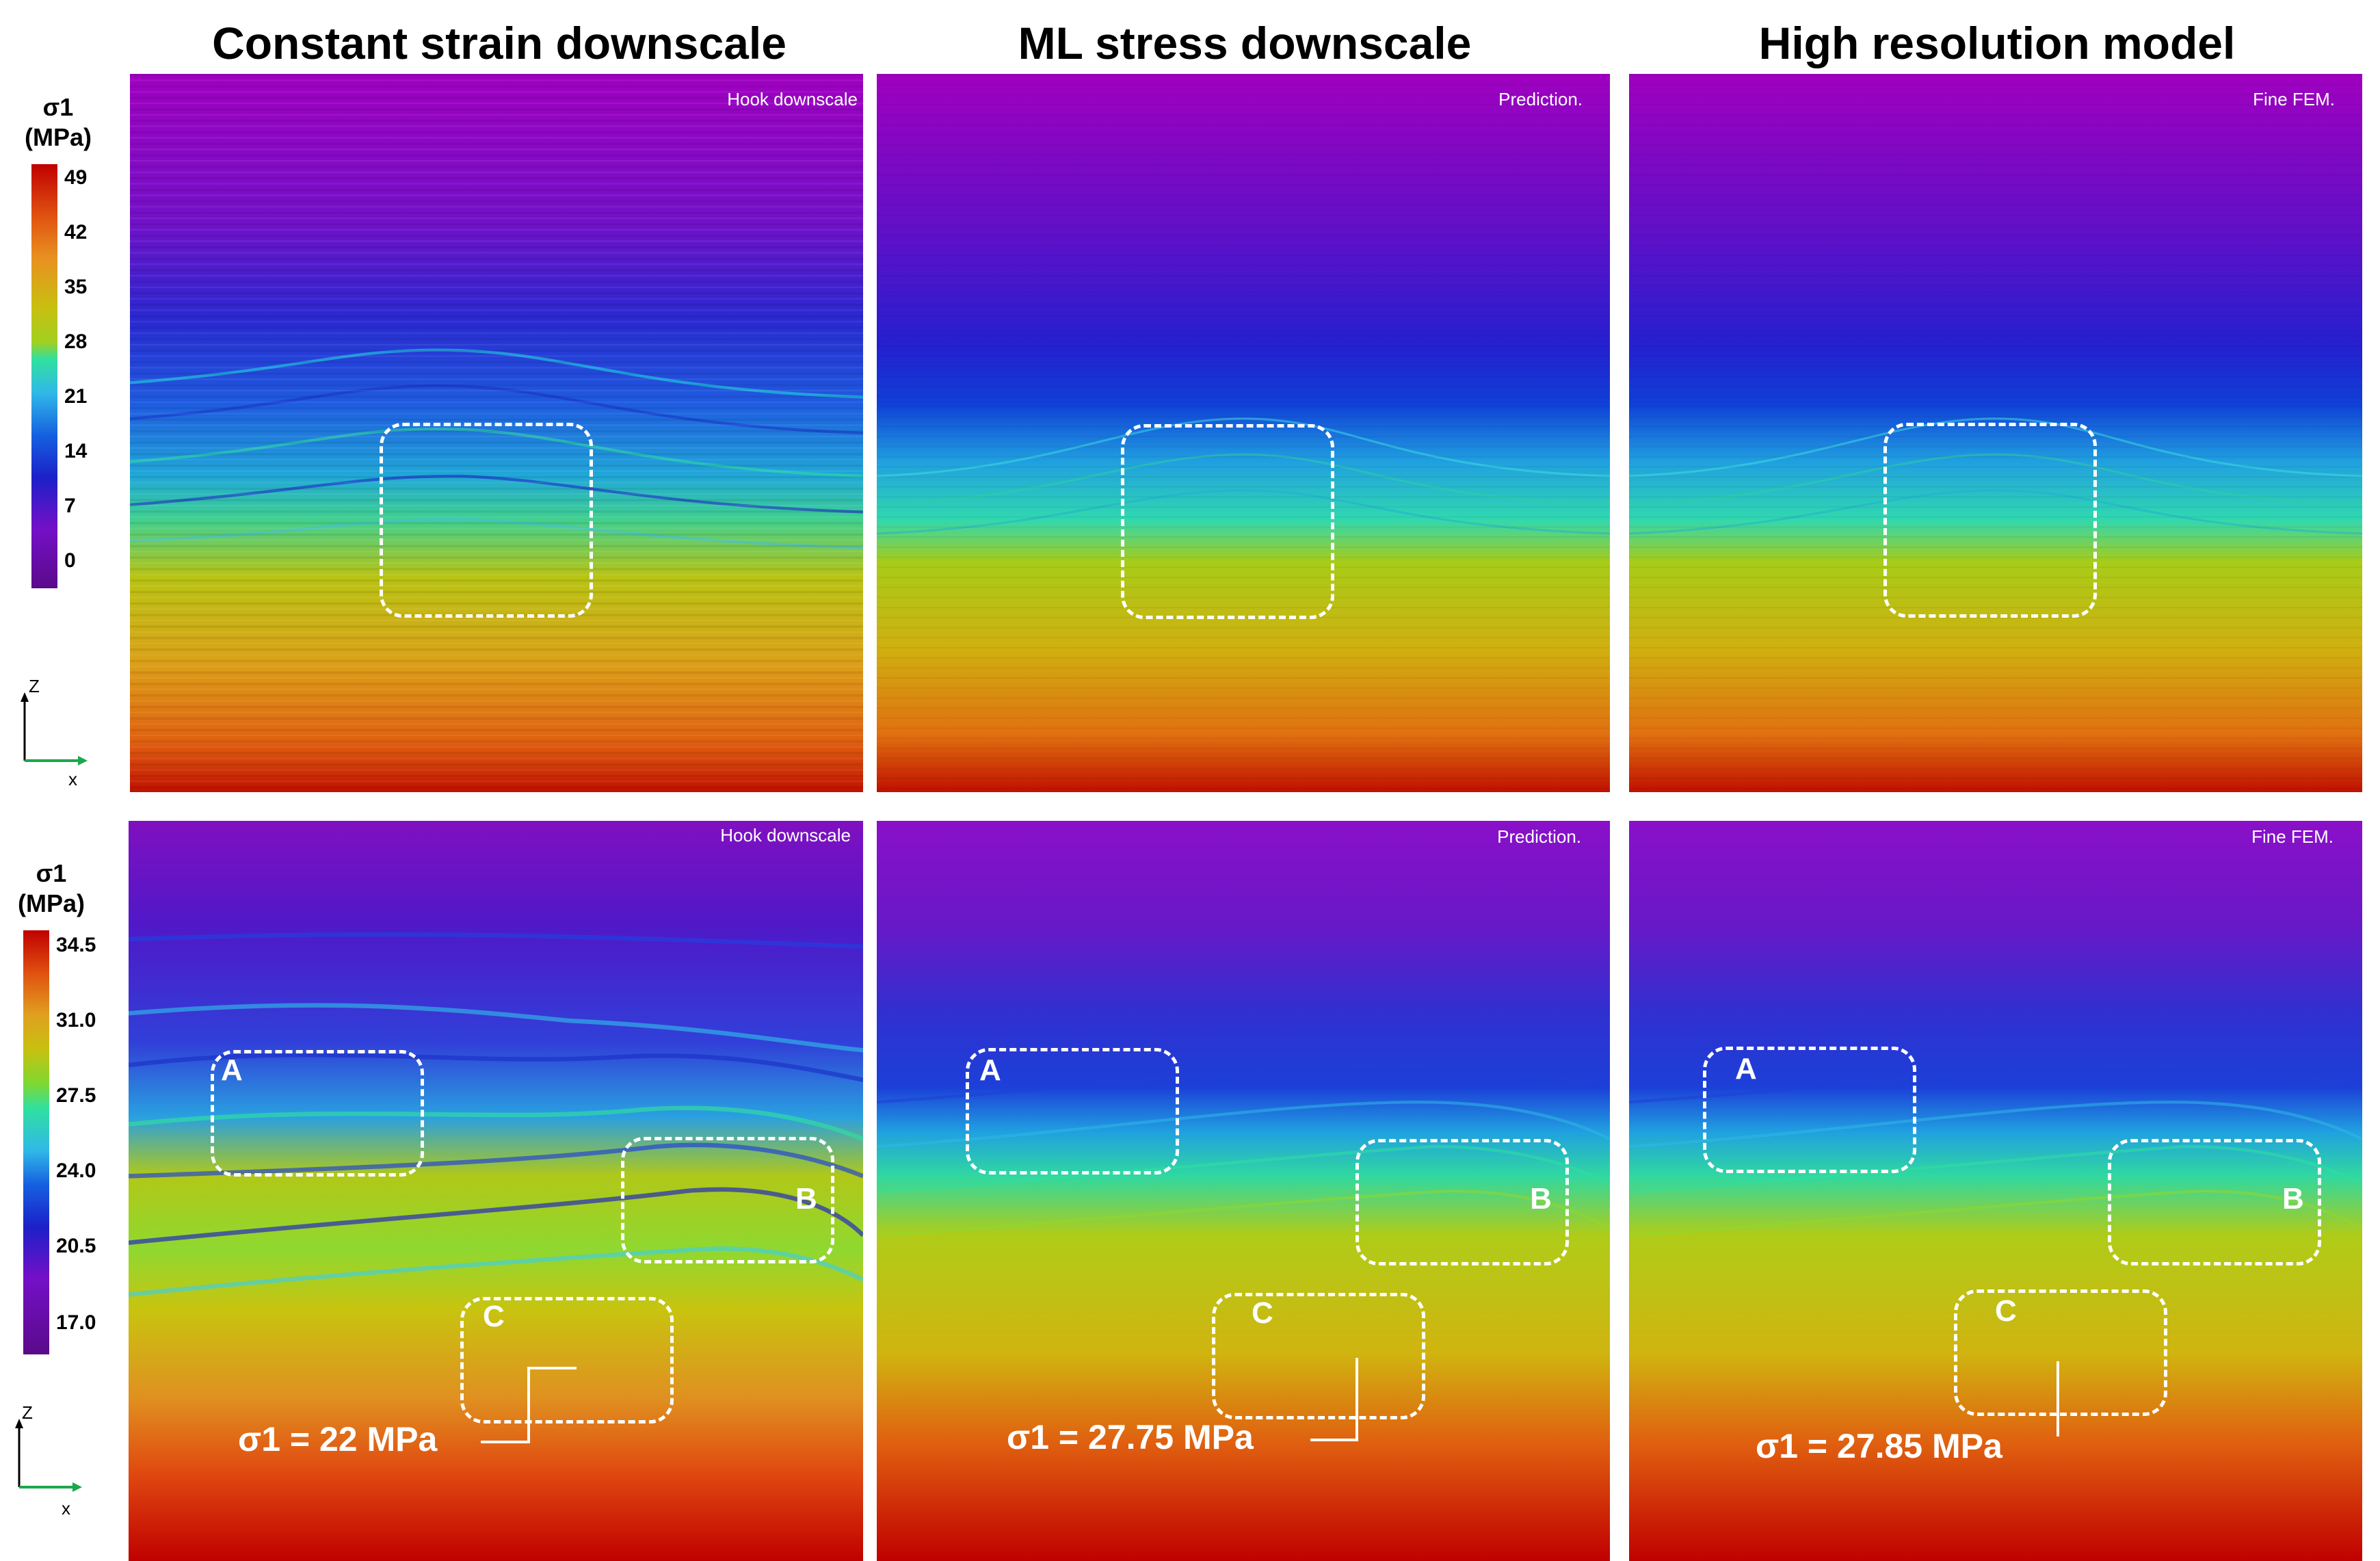 This screenshot has width=2380, height=1561. Describe the element at coordinates (70, 506) in the screenshot. I see `colorbar-tick: 7` at that location.